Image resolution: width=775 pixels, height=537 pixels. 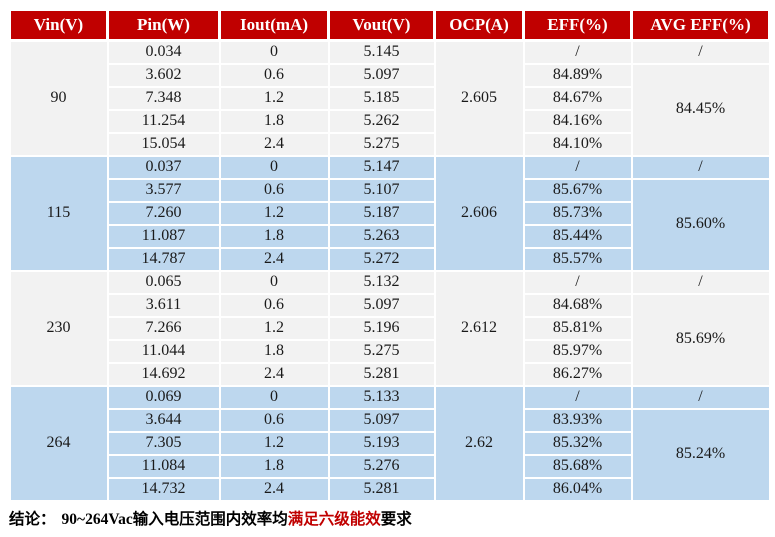 I want to click on pin-cell: 7.266, so click(x=163, y=328).